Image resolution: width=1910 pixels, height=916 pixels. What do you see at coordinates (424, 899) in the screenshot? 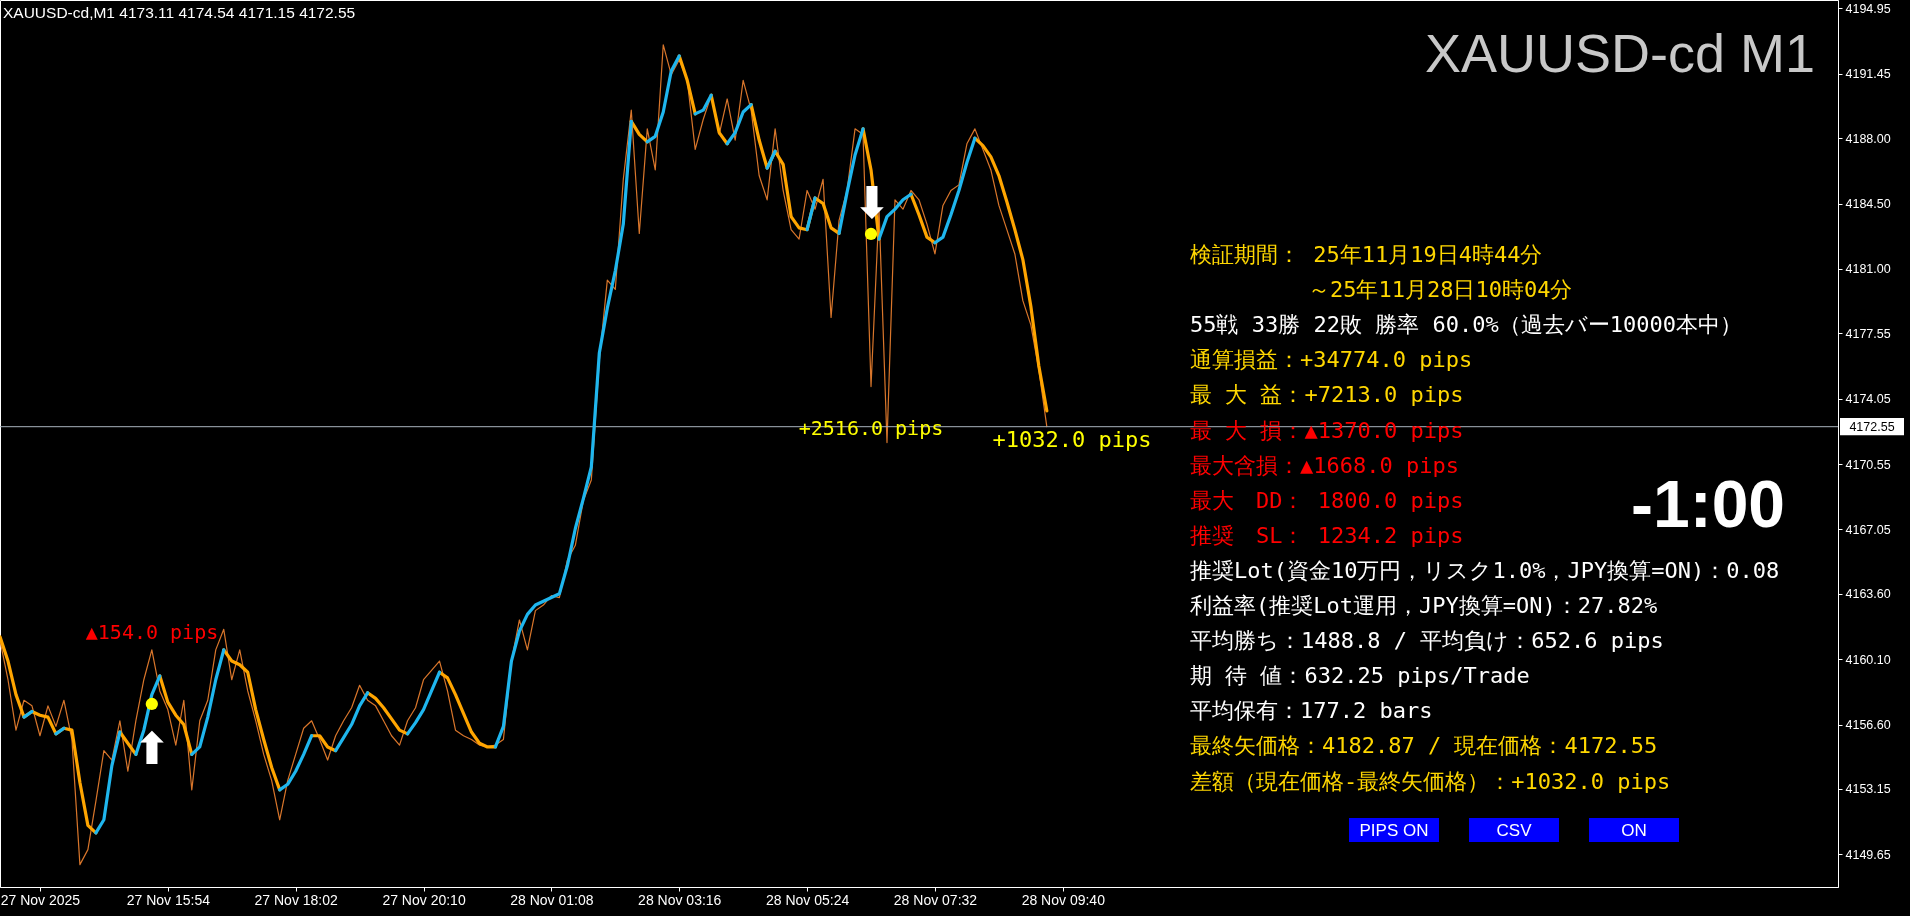
I see `x-tick-label: 27 Nov 20:10` at bounding box center [424, 899].